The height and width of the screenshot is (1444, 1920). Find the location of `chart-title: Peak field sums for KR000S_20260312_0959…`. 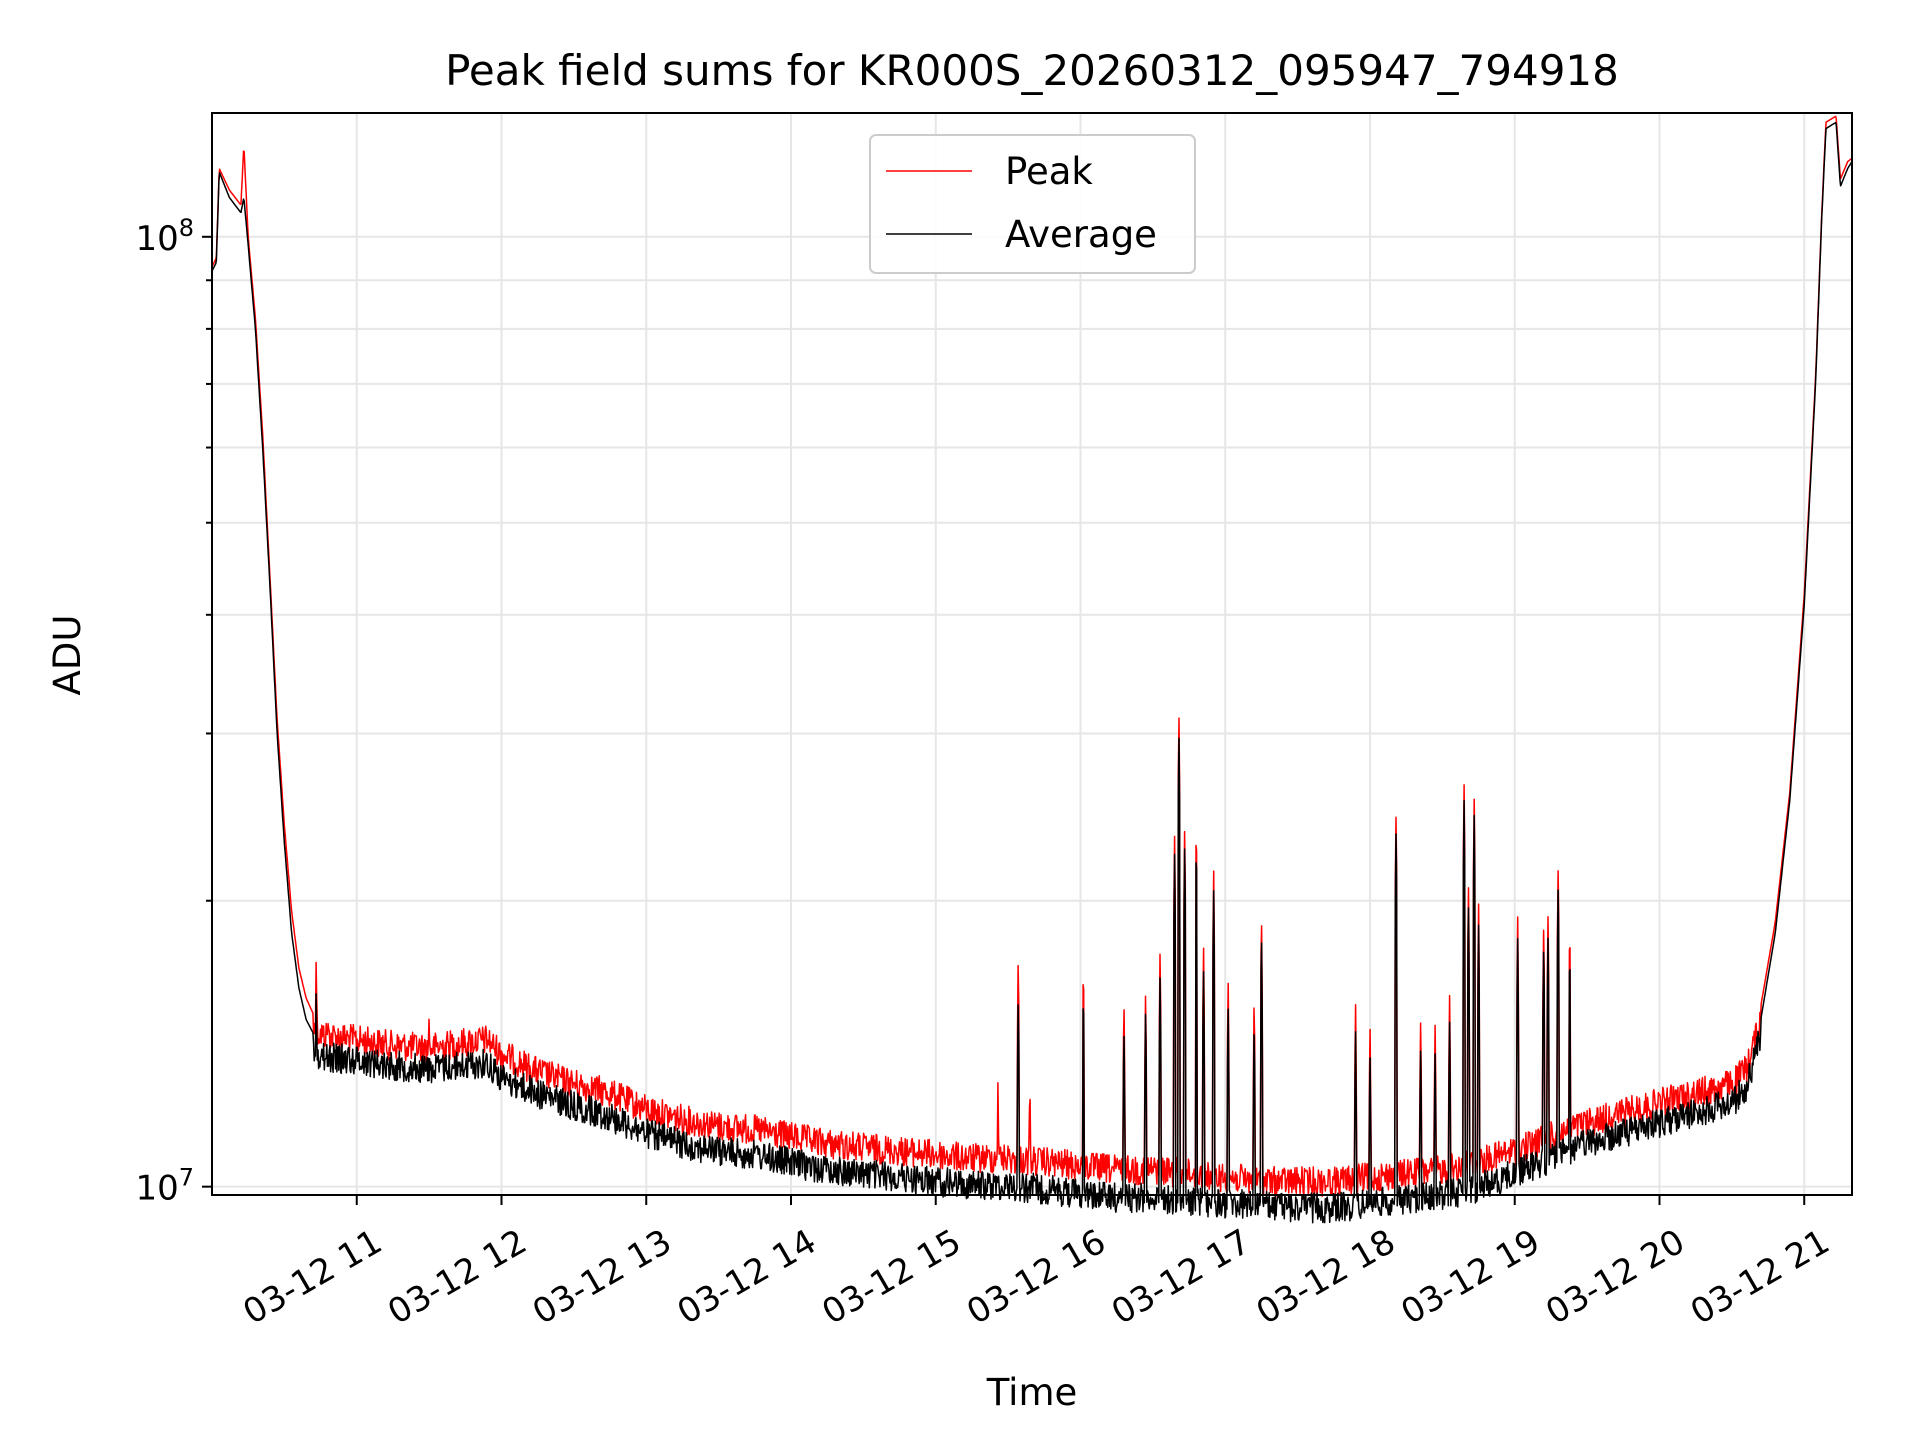

chart-title: Peak field sums for KR000S_20260312_0959… is located at coordinates (1032, 70).